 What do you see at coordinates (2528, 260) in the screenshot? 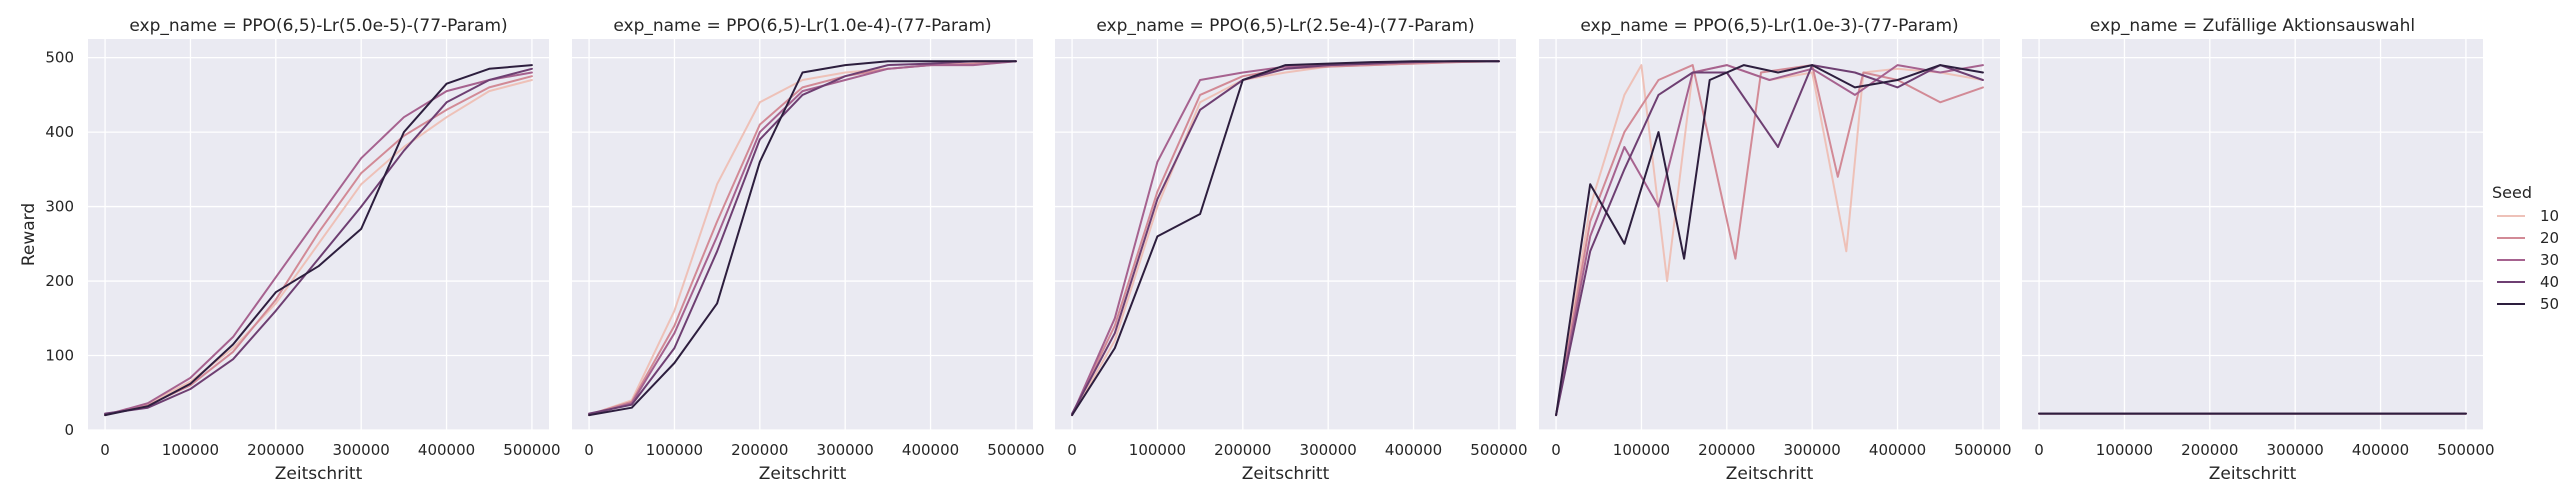
I see `legend-entries: 10 20 30 40 50` at bounding box center [2528, 260].